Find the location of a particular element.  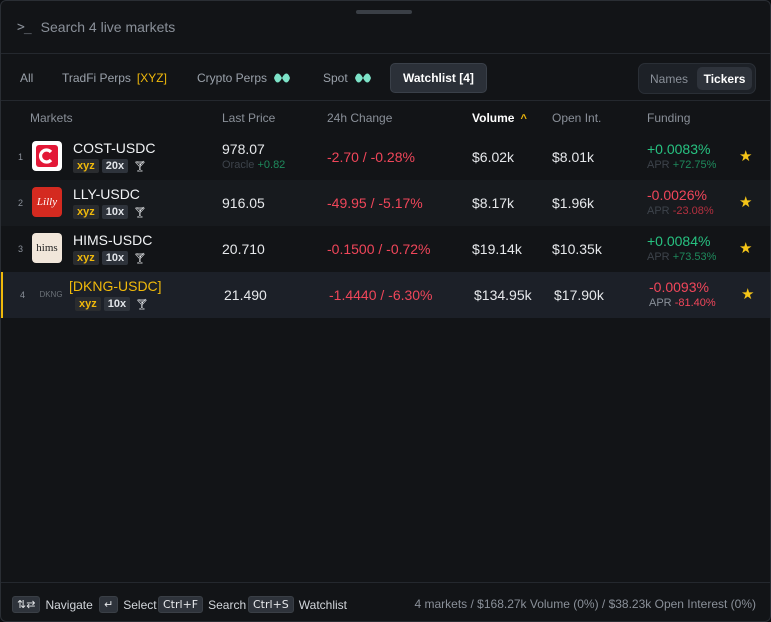

search-bar: >_ is located at coordinates (385, 27).